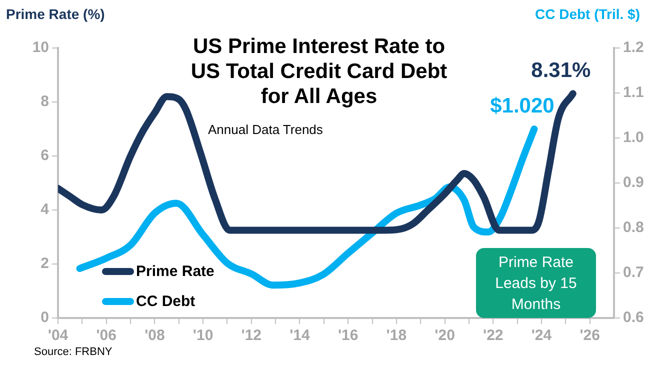  I want to click on x-tick-label: '14, so click(300, 335).